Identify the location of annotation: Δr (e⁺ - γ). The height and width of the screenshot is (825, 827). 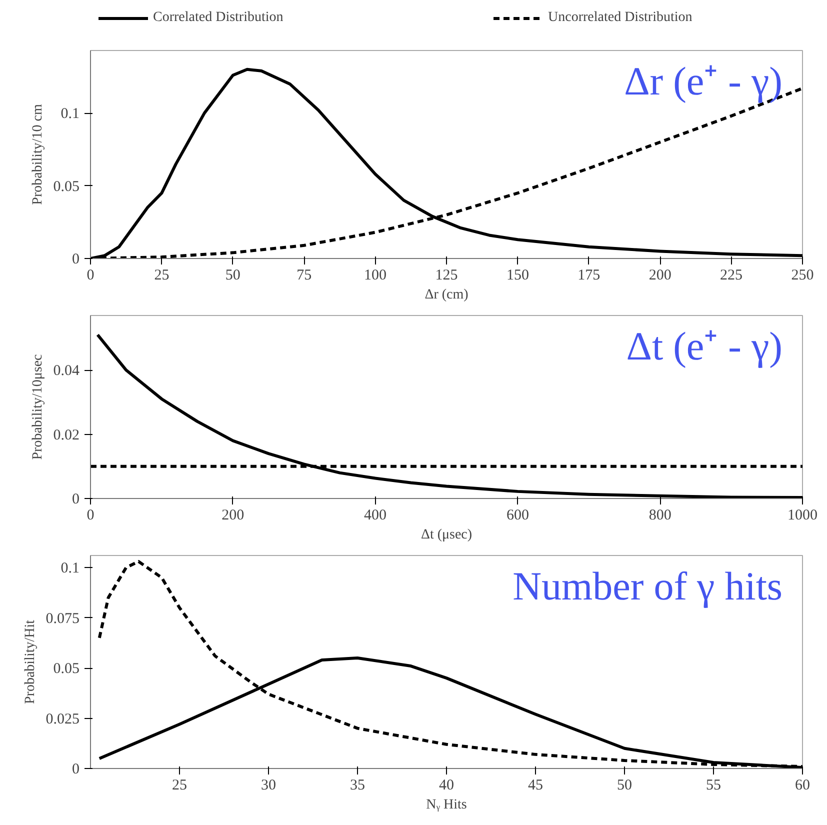
(703, 81).